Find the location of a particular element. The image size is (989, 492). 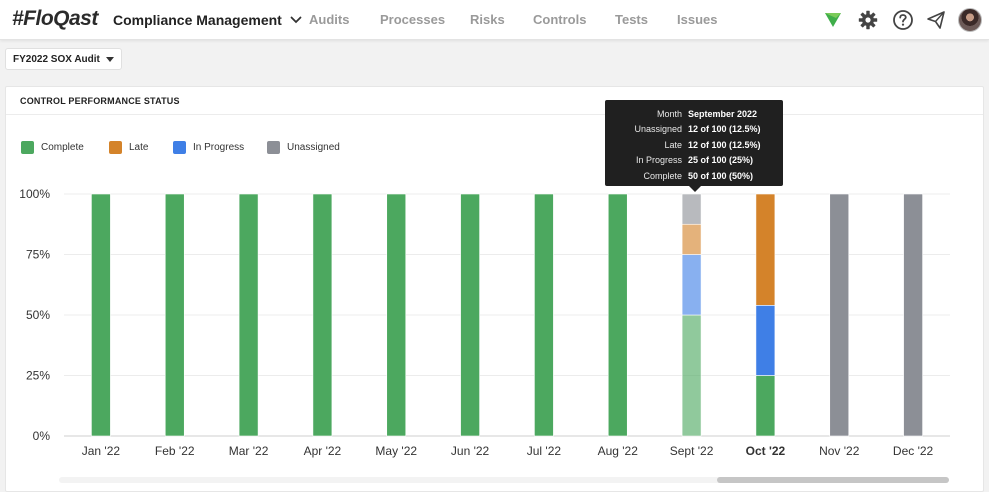

scrollbar-thumb is located at coordinates (833, 480).